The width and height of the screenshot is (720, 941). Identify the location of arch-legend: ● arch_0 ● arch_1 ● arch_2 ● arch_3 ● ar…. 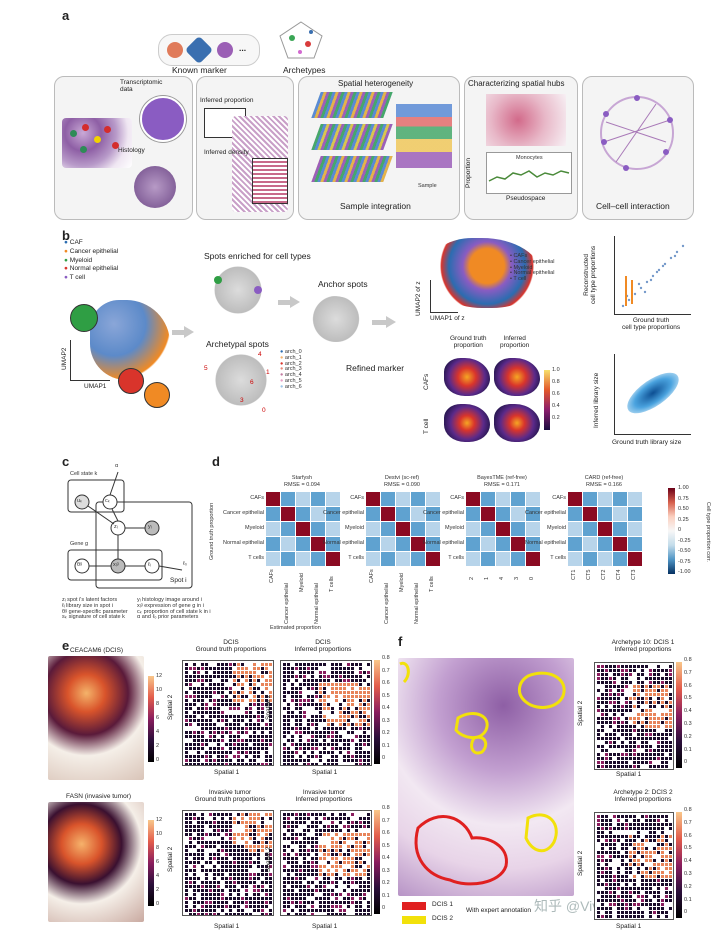
(291, 369).